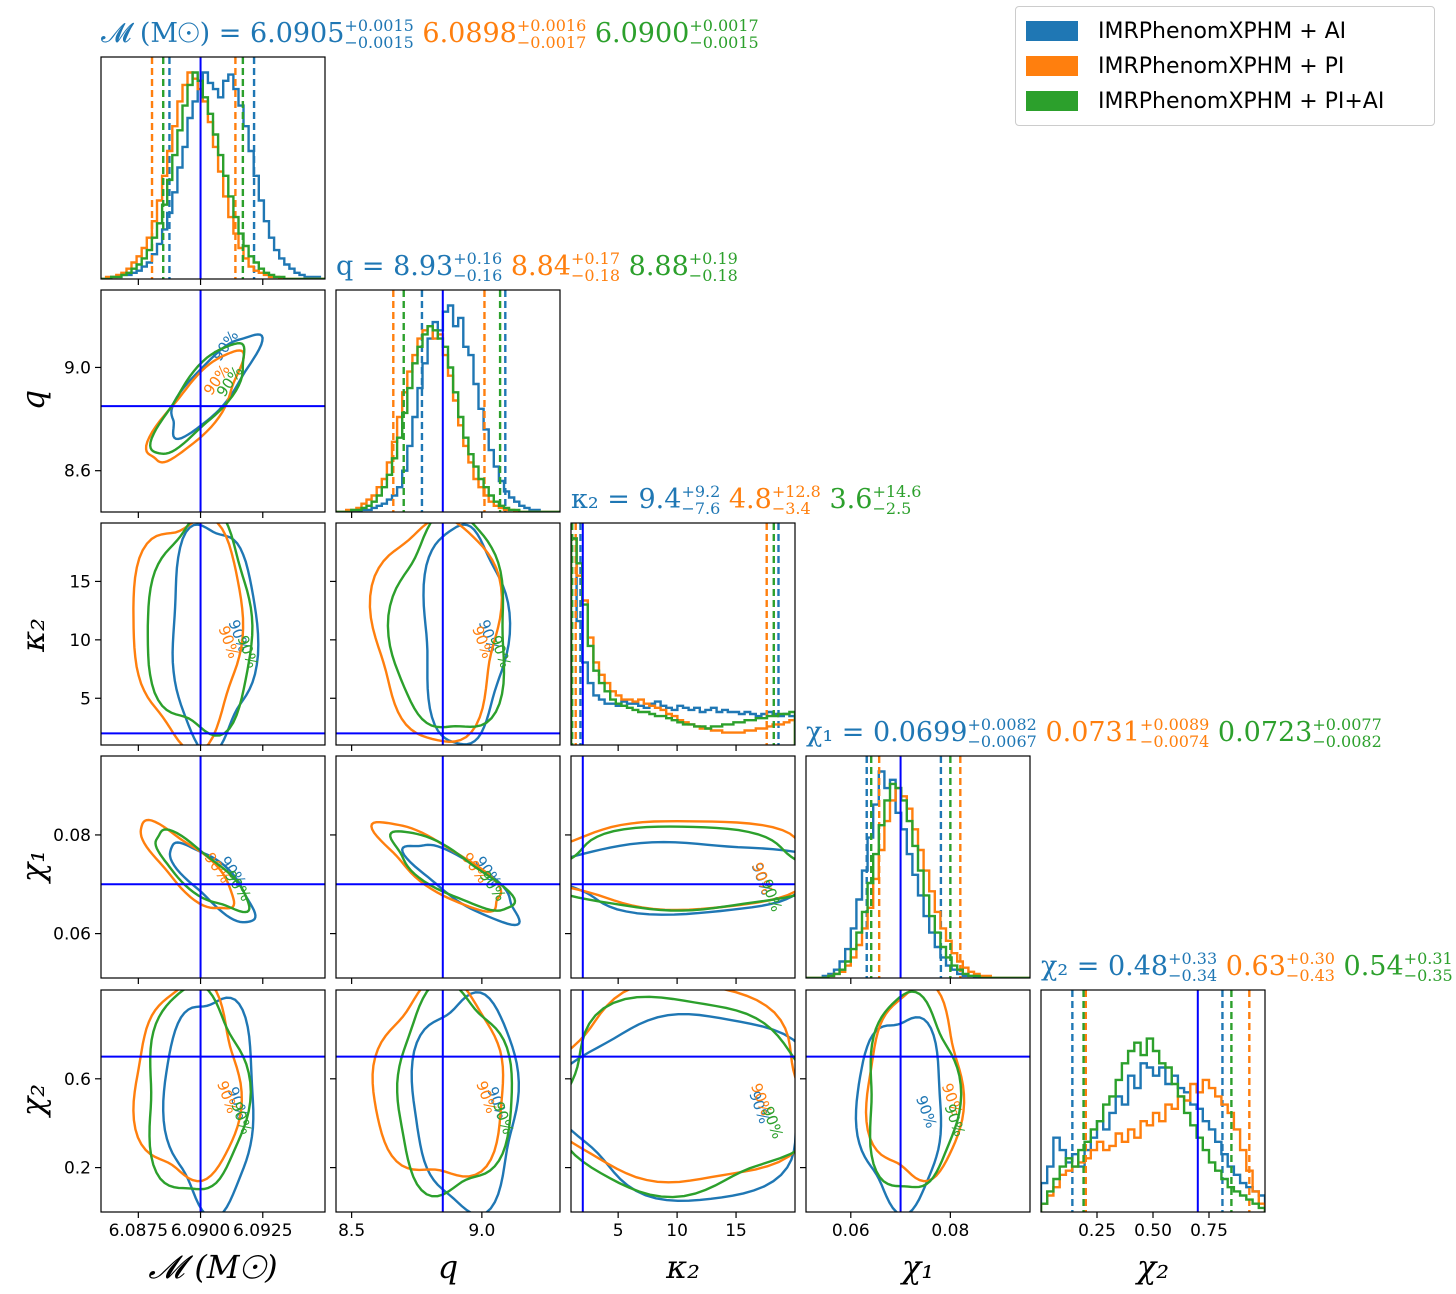 The width and height of the screenshot is (1456, 1294). What do you see at coordinates (262, 1231) in the screenshot?
I see `x-tick-label-Mc: 6.0925` at bounding box center [262, 1231].